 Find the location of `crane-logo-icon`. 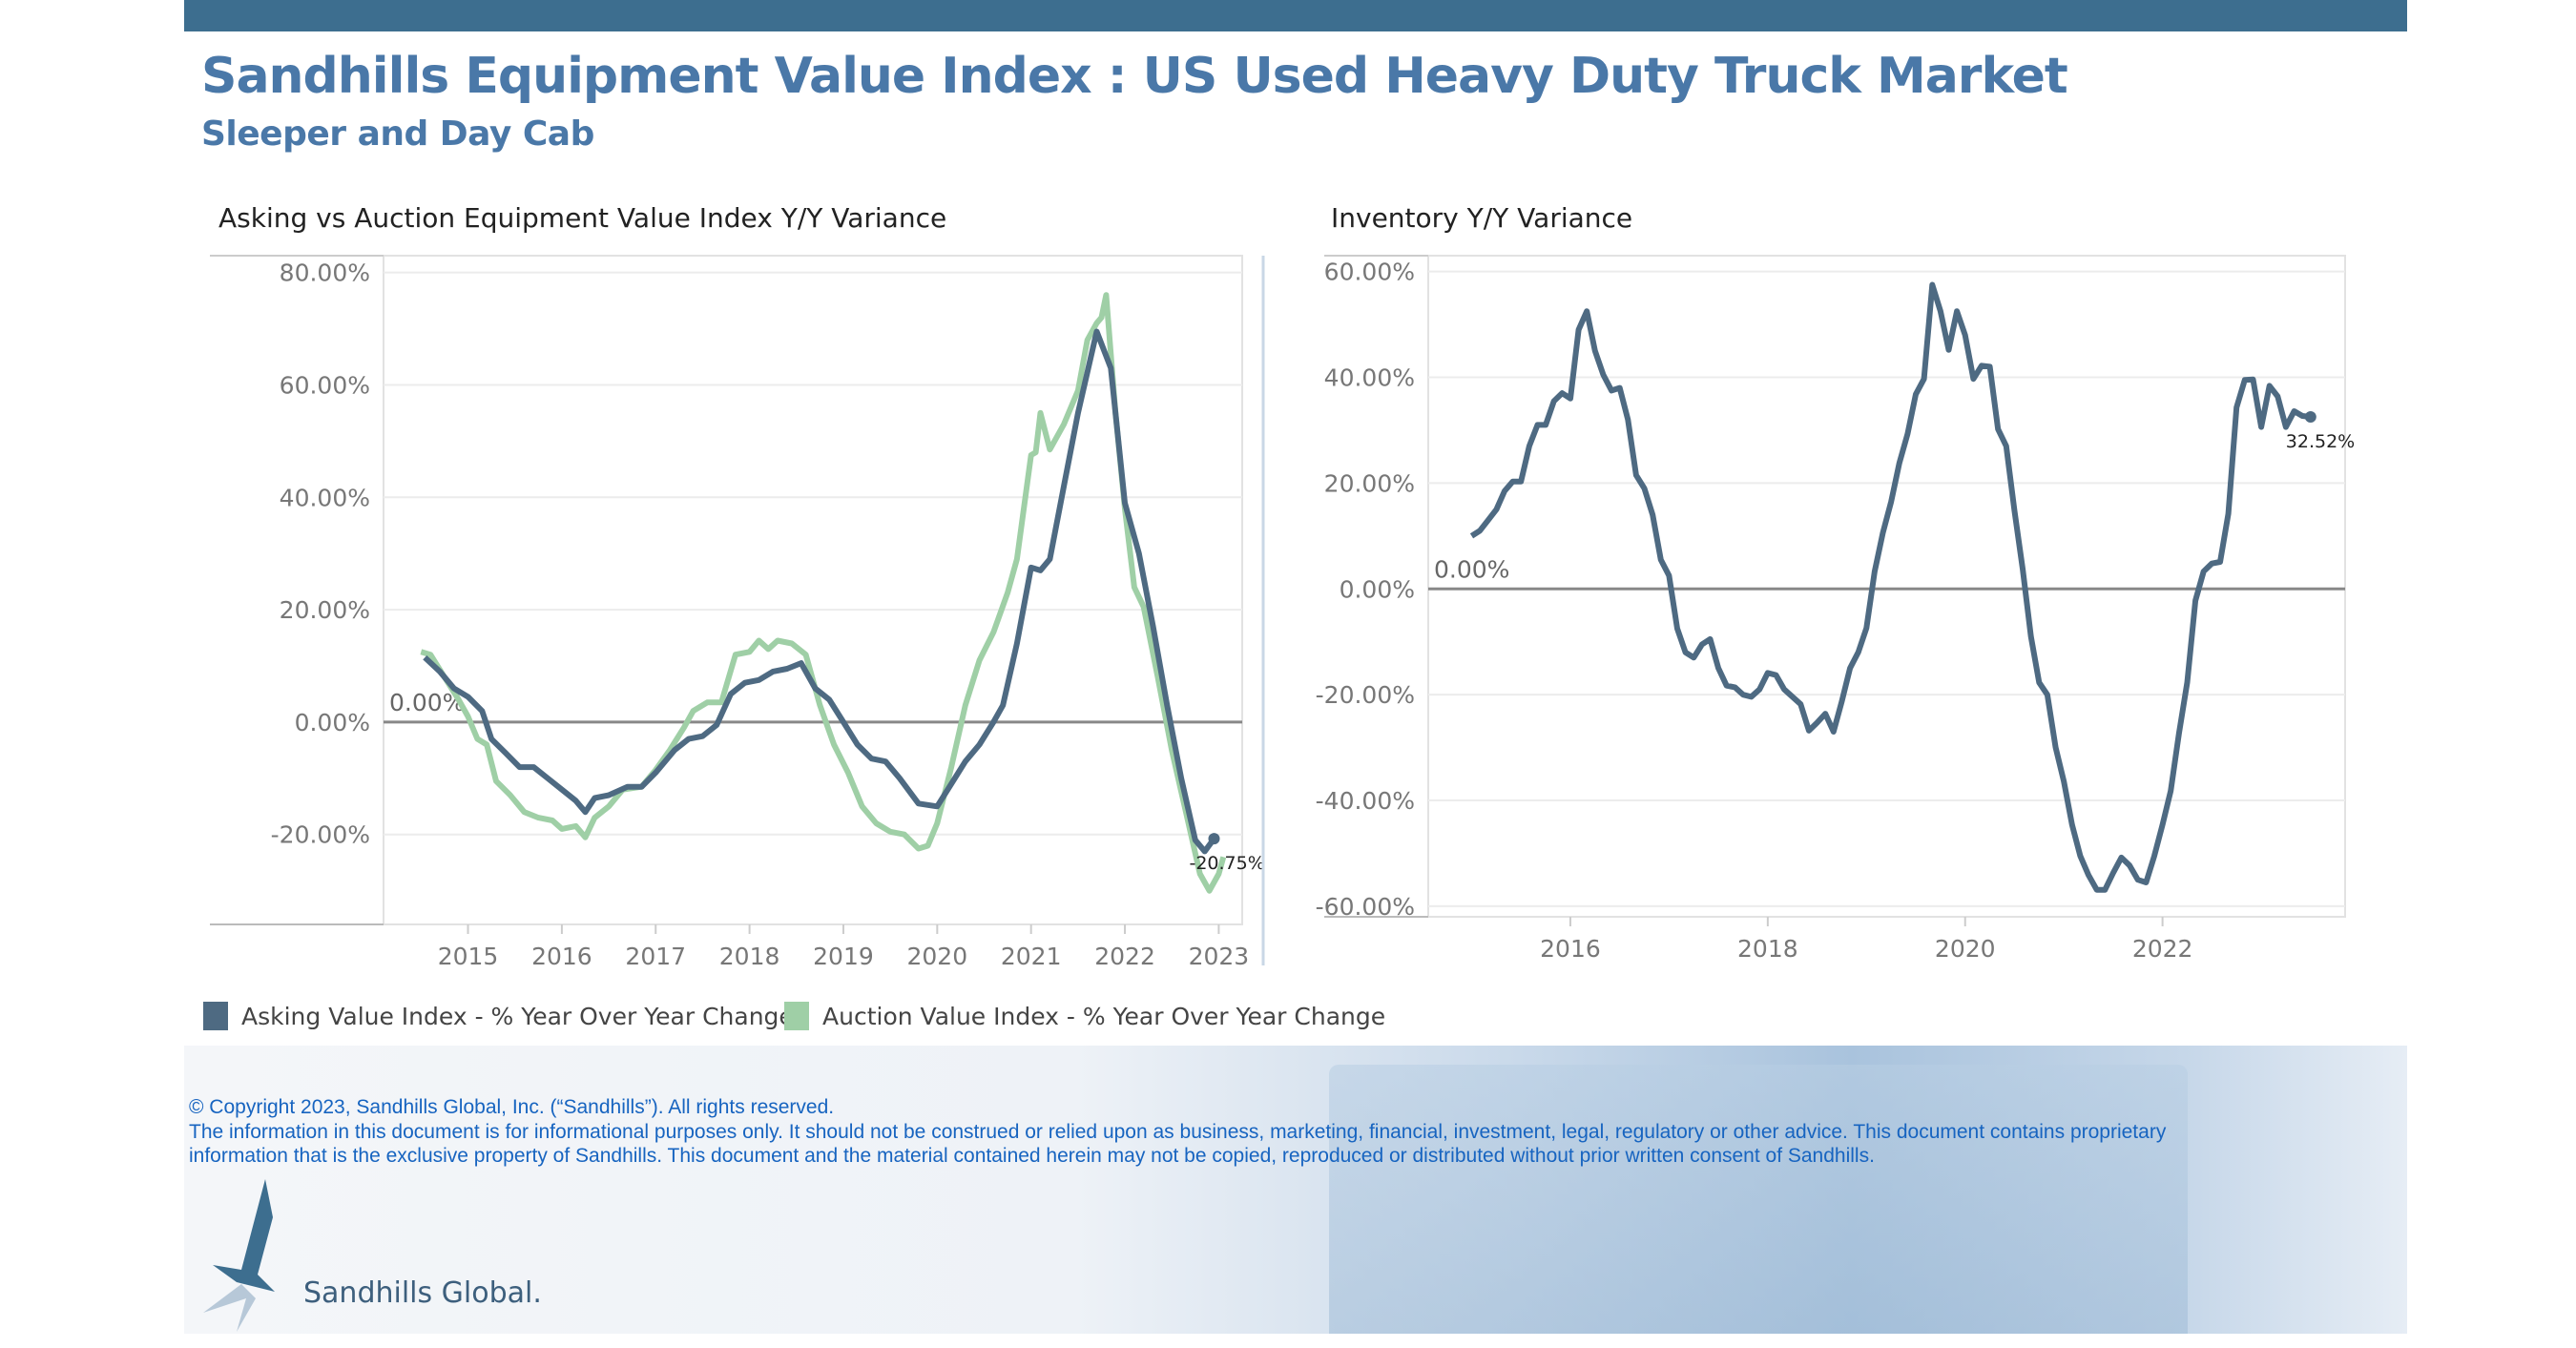

crane-logo-icon is located at coordinates (239, 1255).